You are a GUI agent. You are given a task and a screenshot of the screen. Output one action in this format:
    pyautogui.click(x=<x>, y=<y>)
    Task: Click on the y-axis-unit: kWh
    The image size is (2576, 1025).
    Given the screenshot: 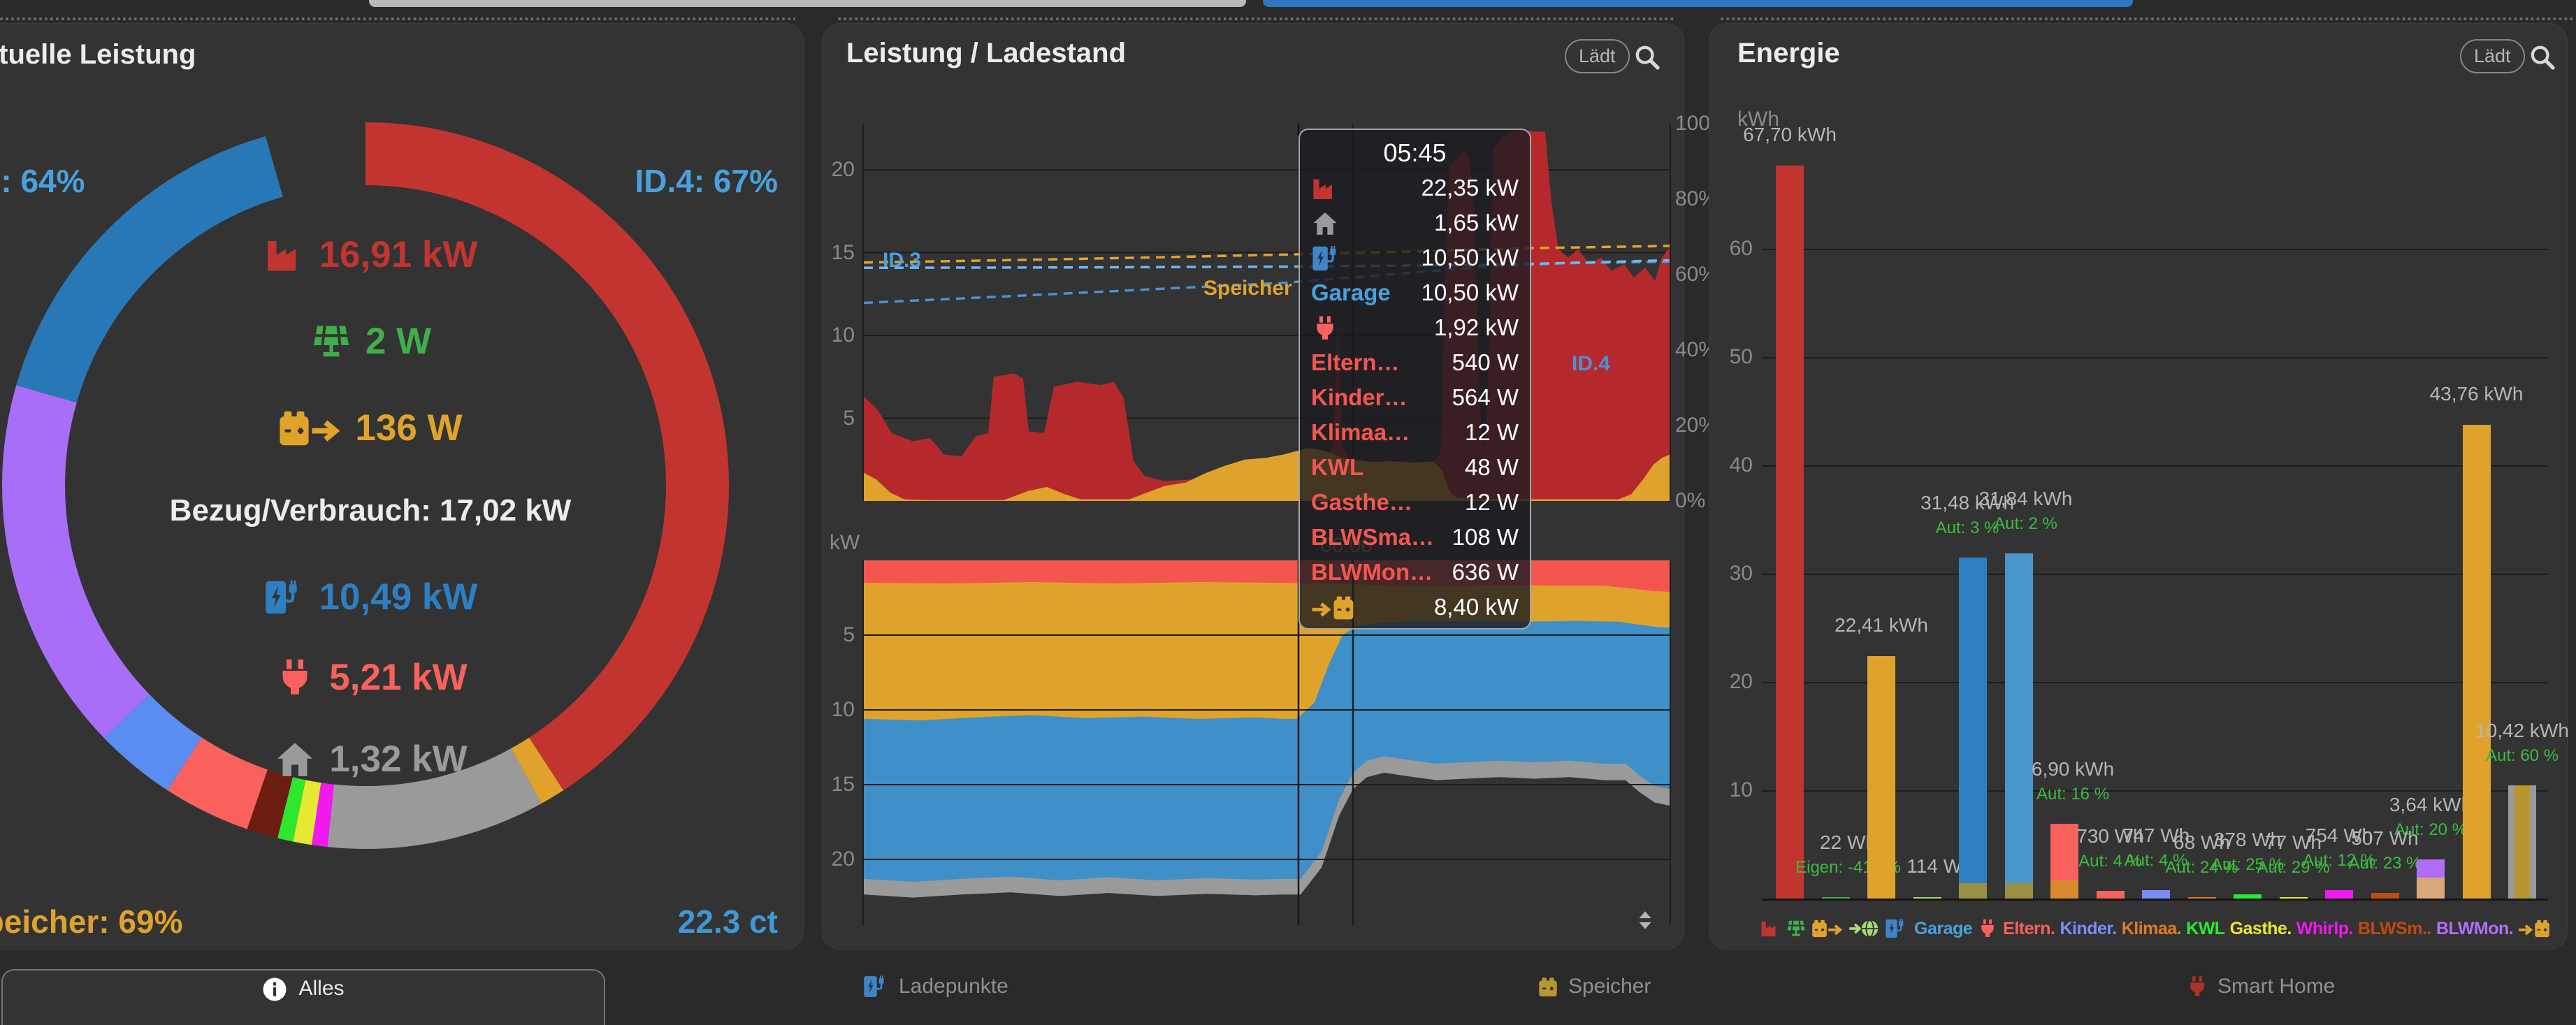 What is the action you would take?
    pyautogui.click(x=1758, y=120)
    